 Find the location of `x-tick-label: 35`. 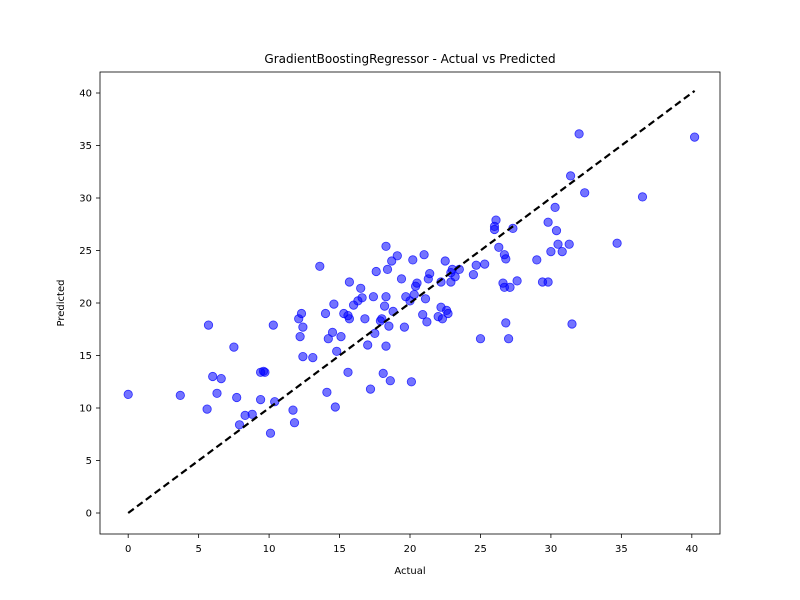

x-tick-label: 35 is located at coordinates (621, 549).